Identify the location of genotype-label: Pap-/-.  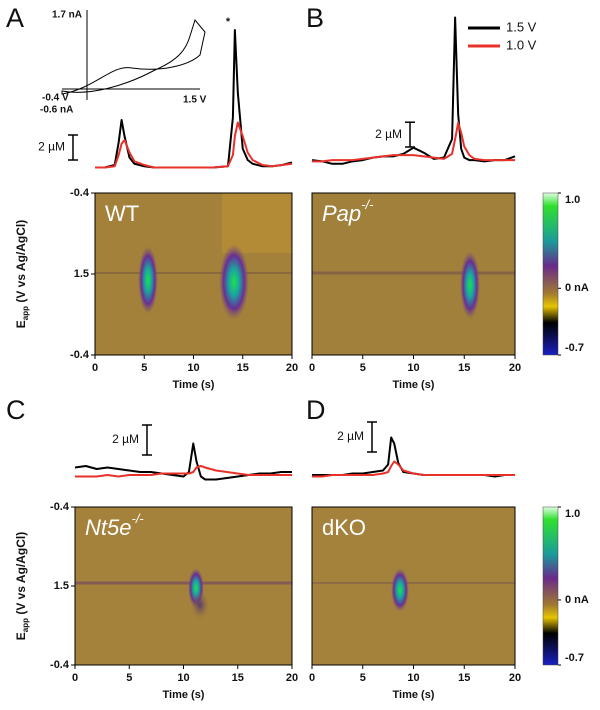
(348, 211).